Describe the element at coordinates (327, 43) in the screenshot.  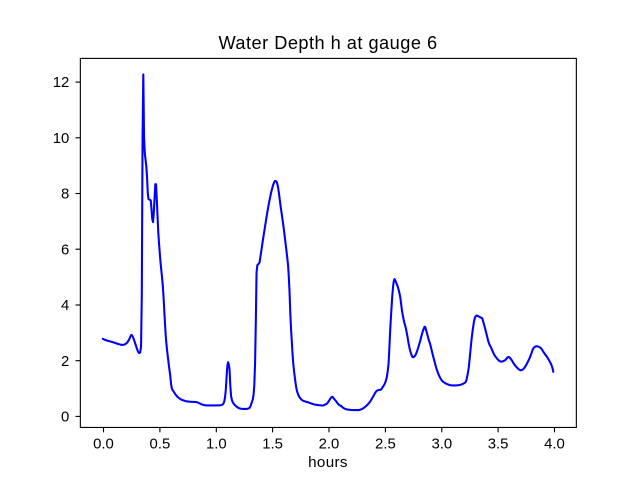
I see `svg-text: Water Depth h at gauge 6` at that location.